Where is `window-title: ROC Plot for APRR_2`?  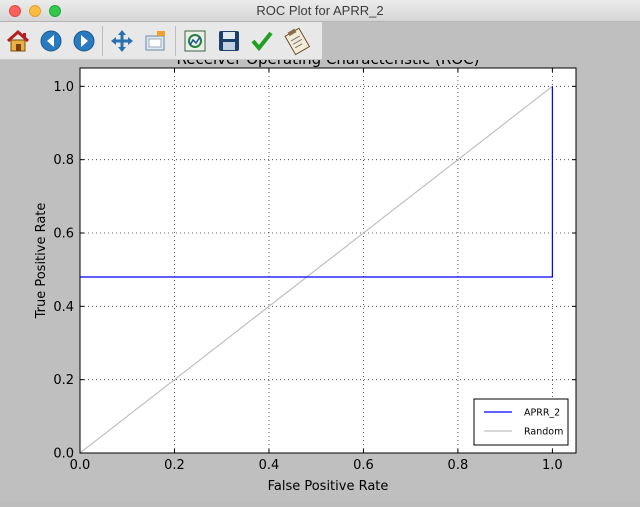
window-title: ROC Plot for APRR_2 is located at coordinates (320, 10).